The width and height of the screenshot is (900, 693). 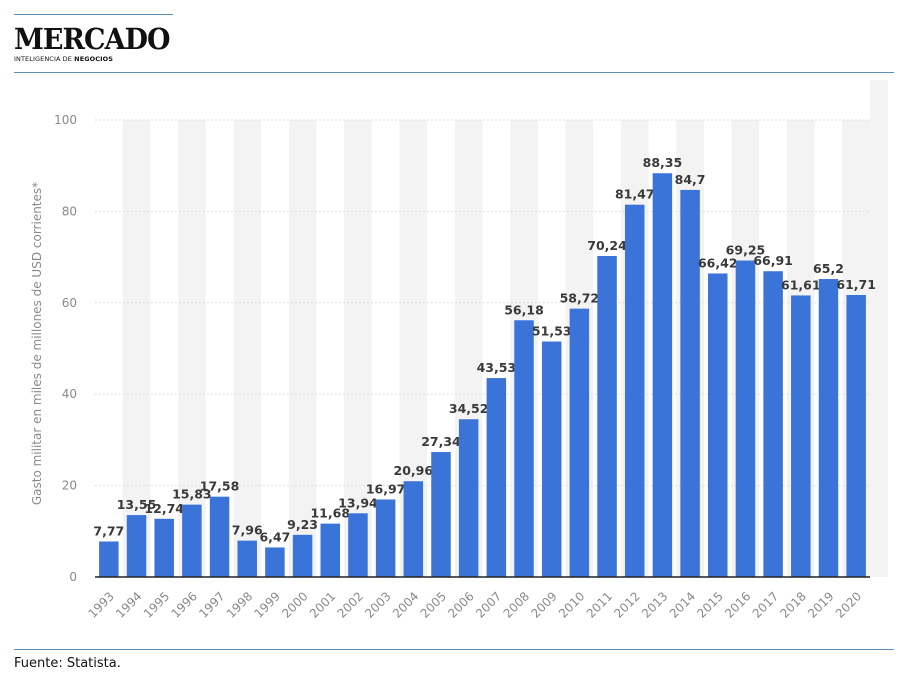 I want to click on x-tick-label: 2008, so click(x=516, y=604).